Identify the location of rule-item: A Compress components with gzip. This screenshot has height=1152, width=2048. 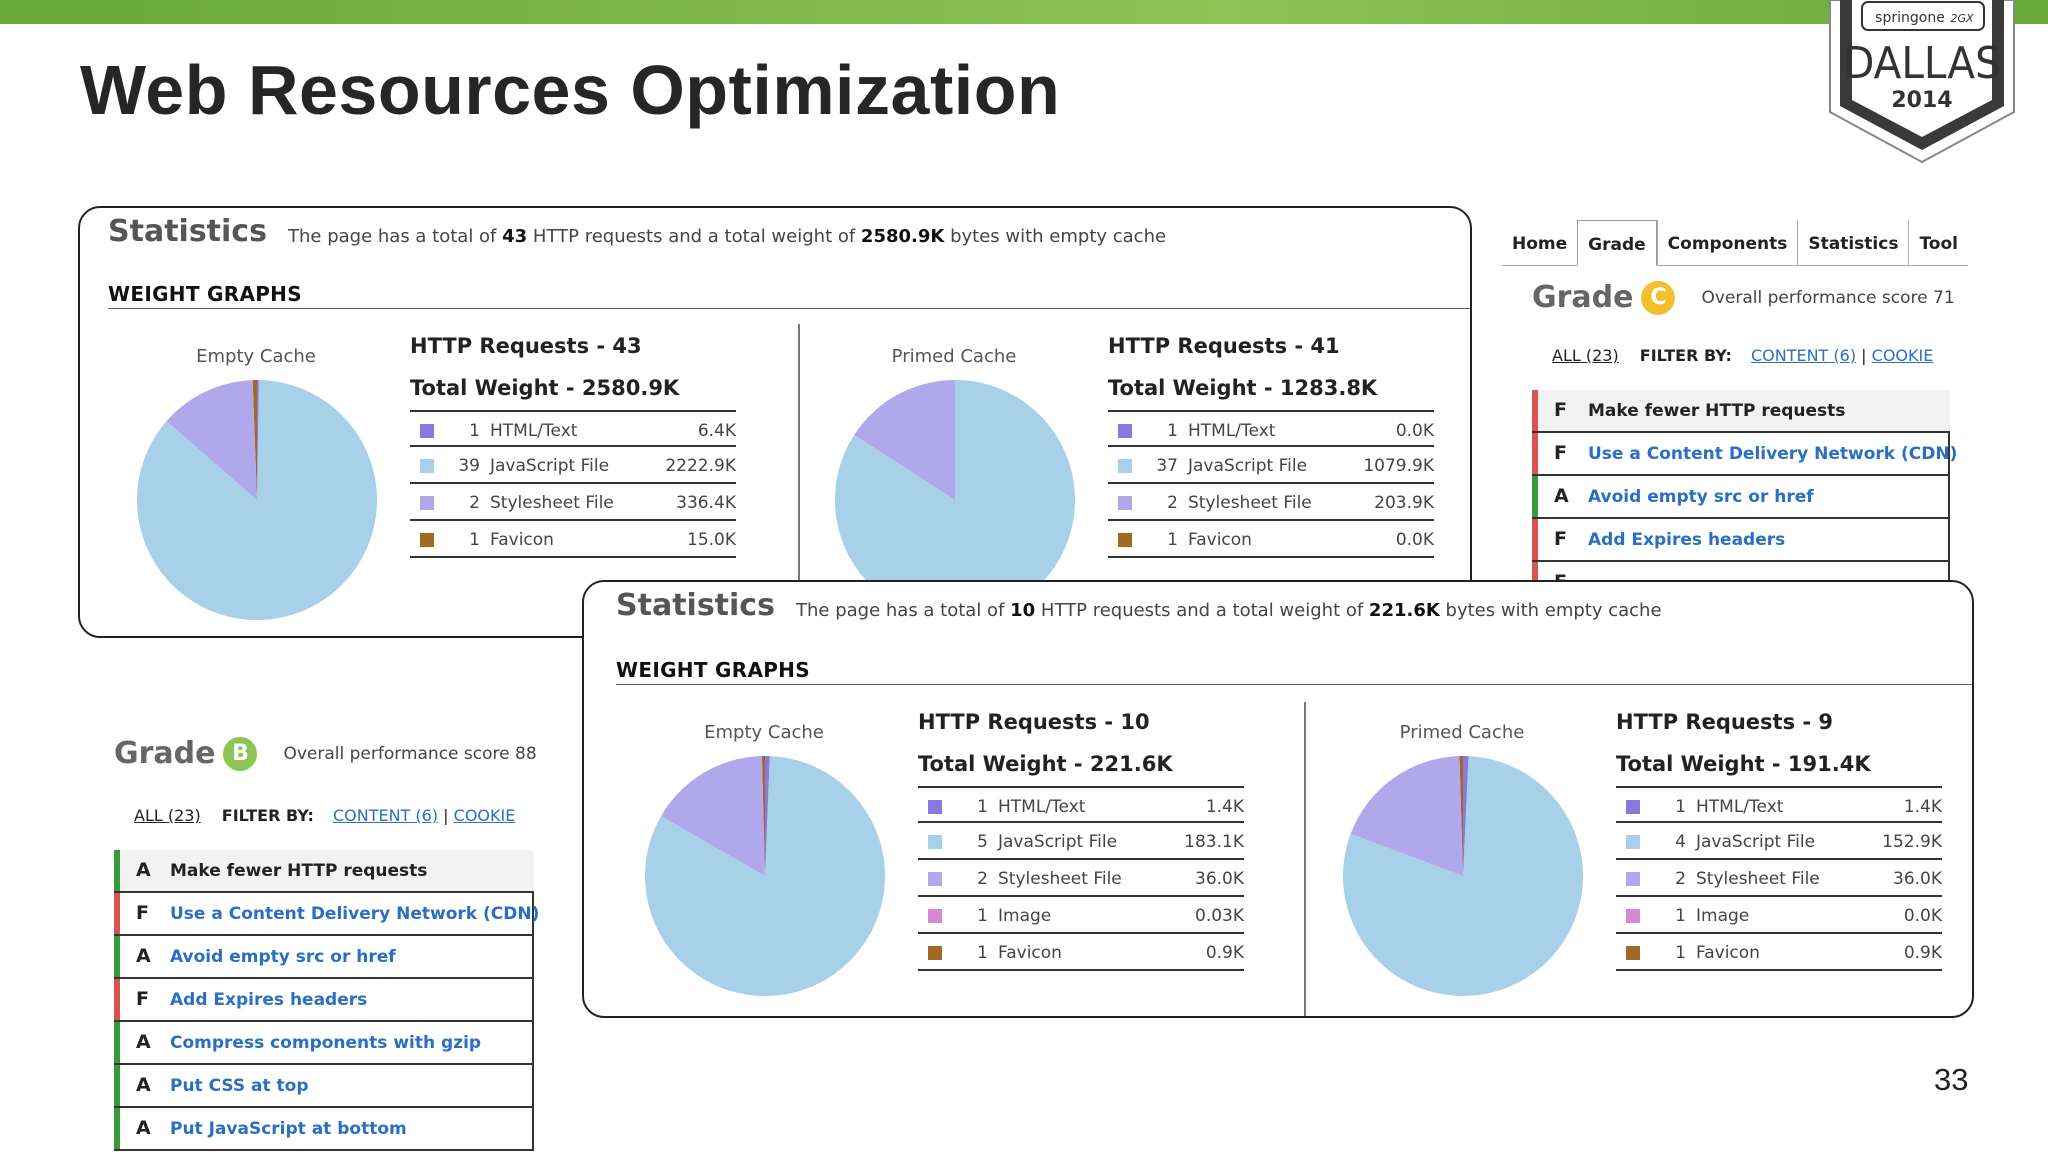
(324, 1043).